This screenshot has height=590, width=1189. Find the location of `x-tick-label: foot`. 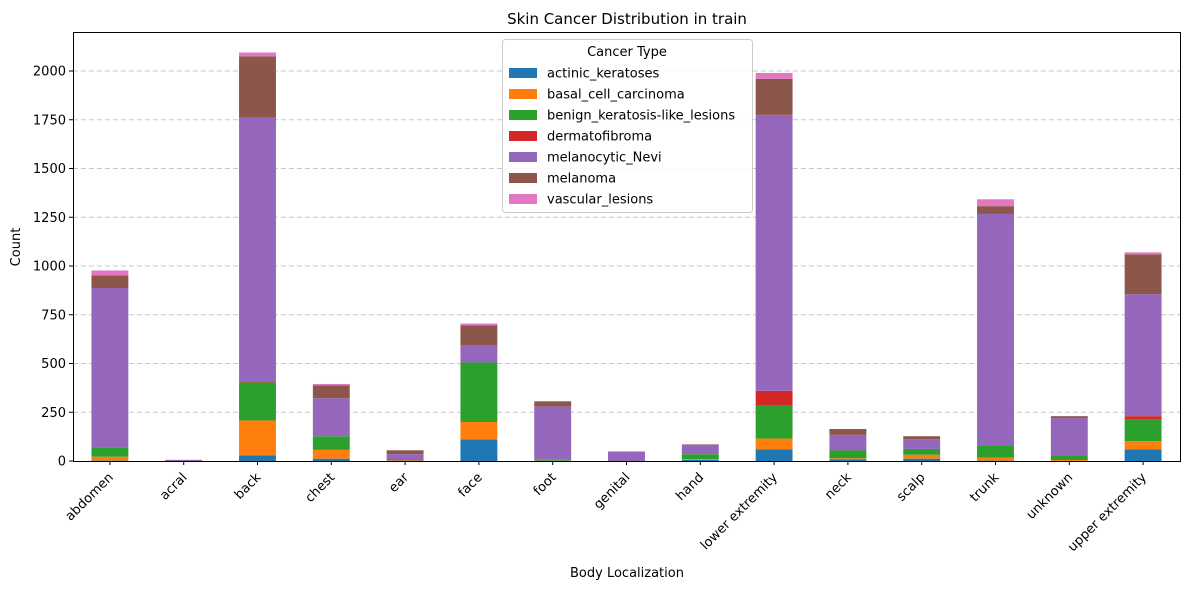

x-tick-label: foot is located at coordinates (545, 484).